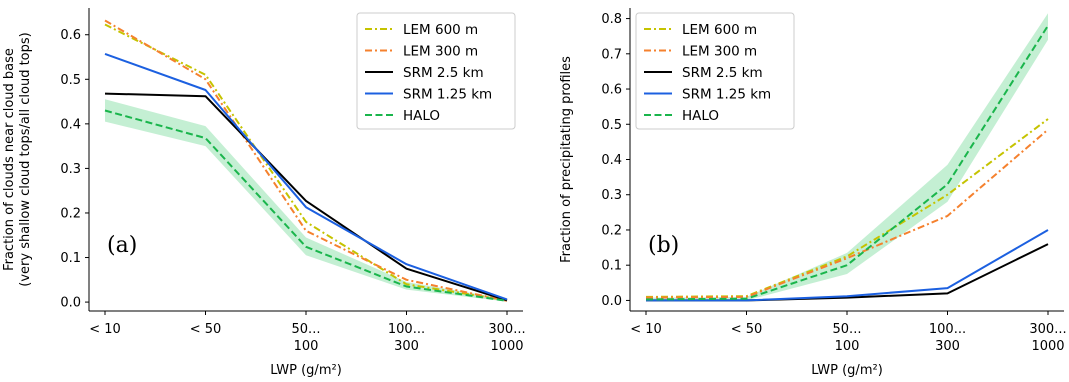 The height and width of the screenshot is (382, 1069). Describe the element at coordinates (566, 159) in the screenshot. I see `y-axis-label: Fraction of precipitating profiles` at that location.